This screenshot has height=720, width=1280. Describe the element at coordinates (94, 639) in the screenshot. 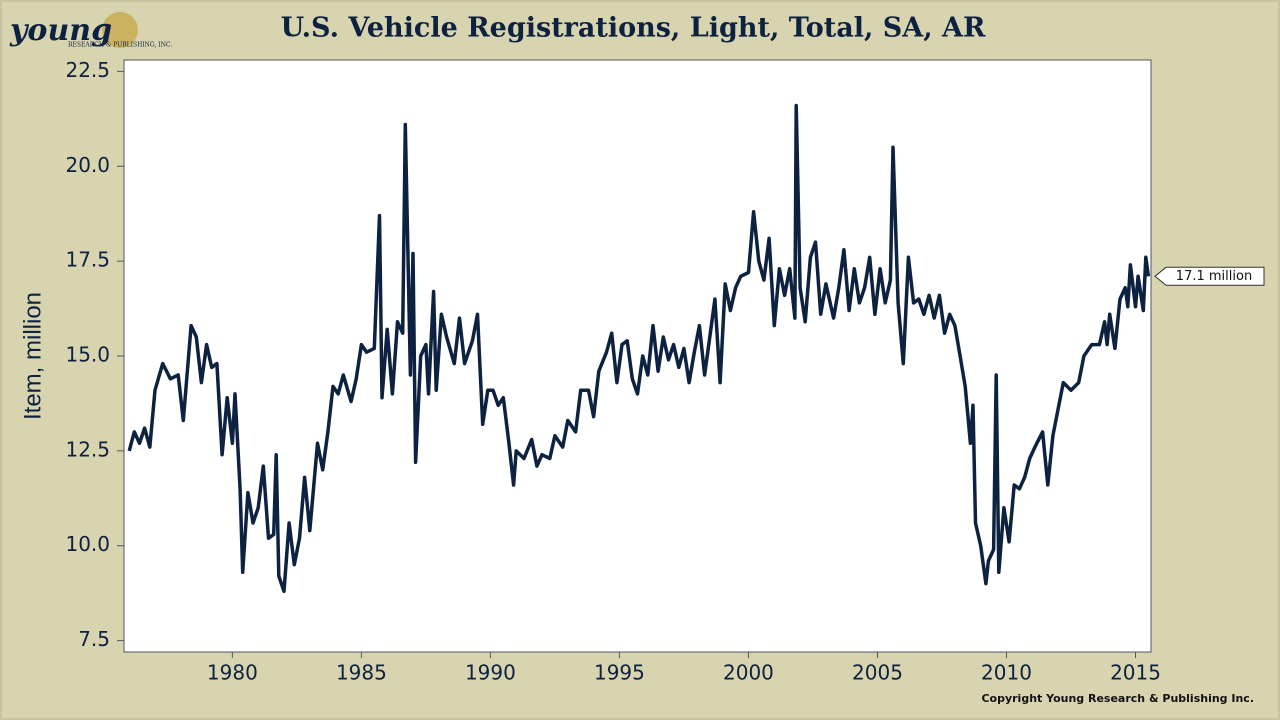

I see `y-tick-label: 7.5` at that location.